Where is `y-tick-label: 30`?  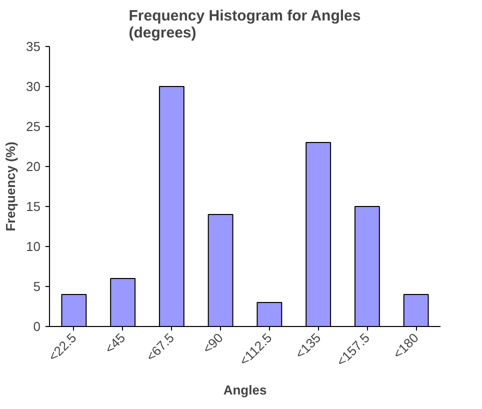 y-tick-label: 30 is located at coordinates (33, 86).